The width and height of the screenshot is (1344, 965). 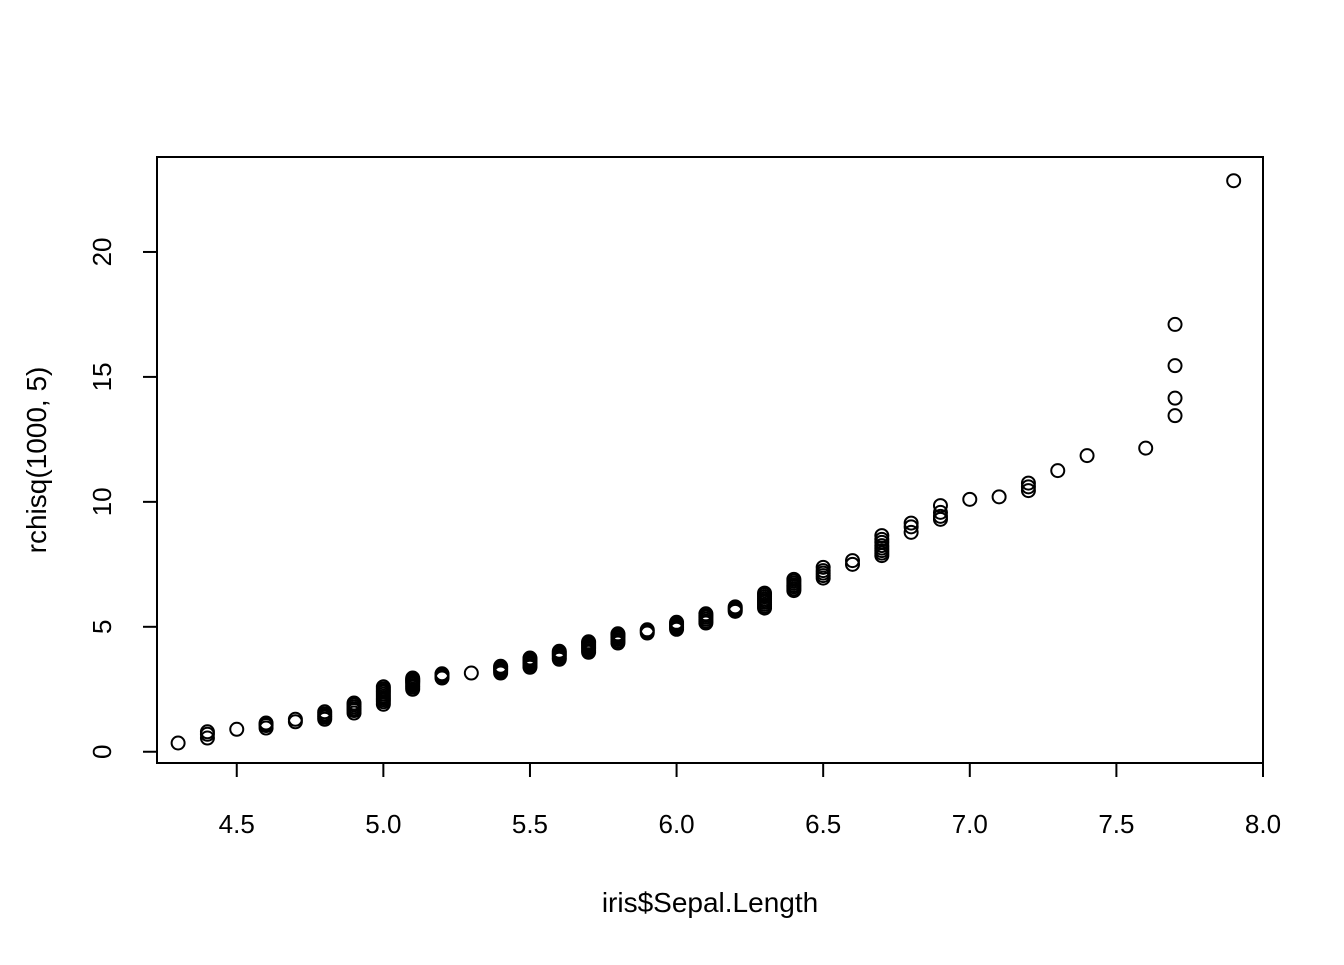 What do you see at coordinates (530, 824) in the screenshot?
I see `x-tick-label: 5.5` at bounding box center [530, 824].